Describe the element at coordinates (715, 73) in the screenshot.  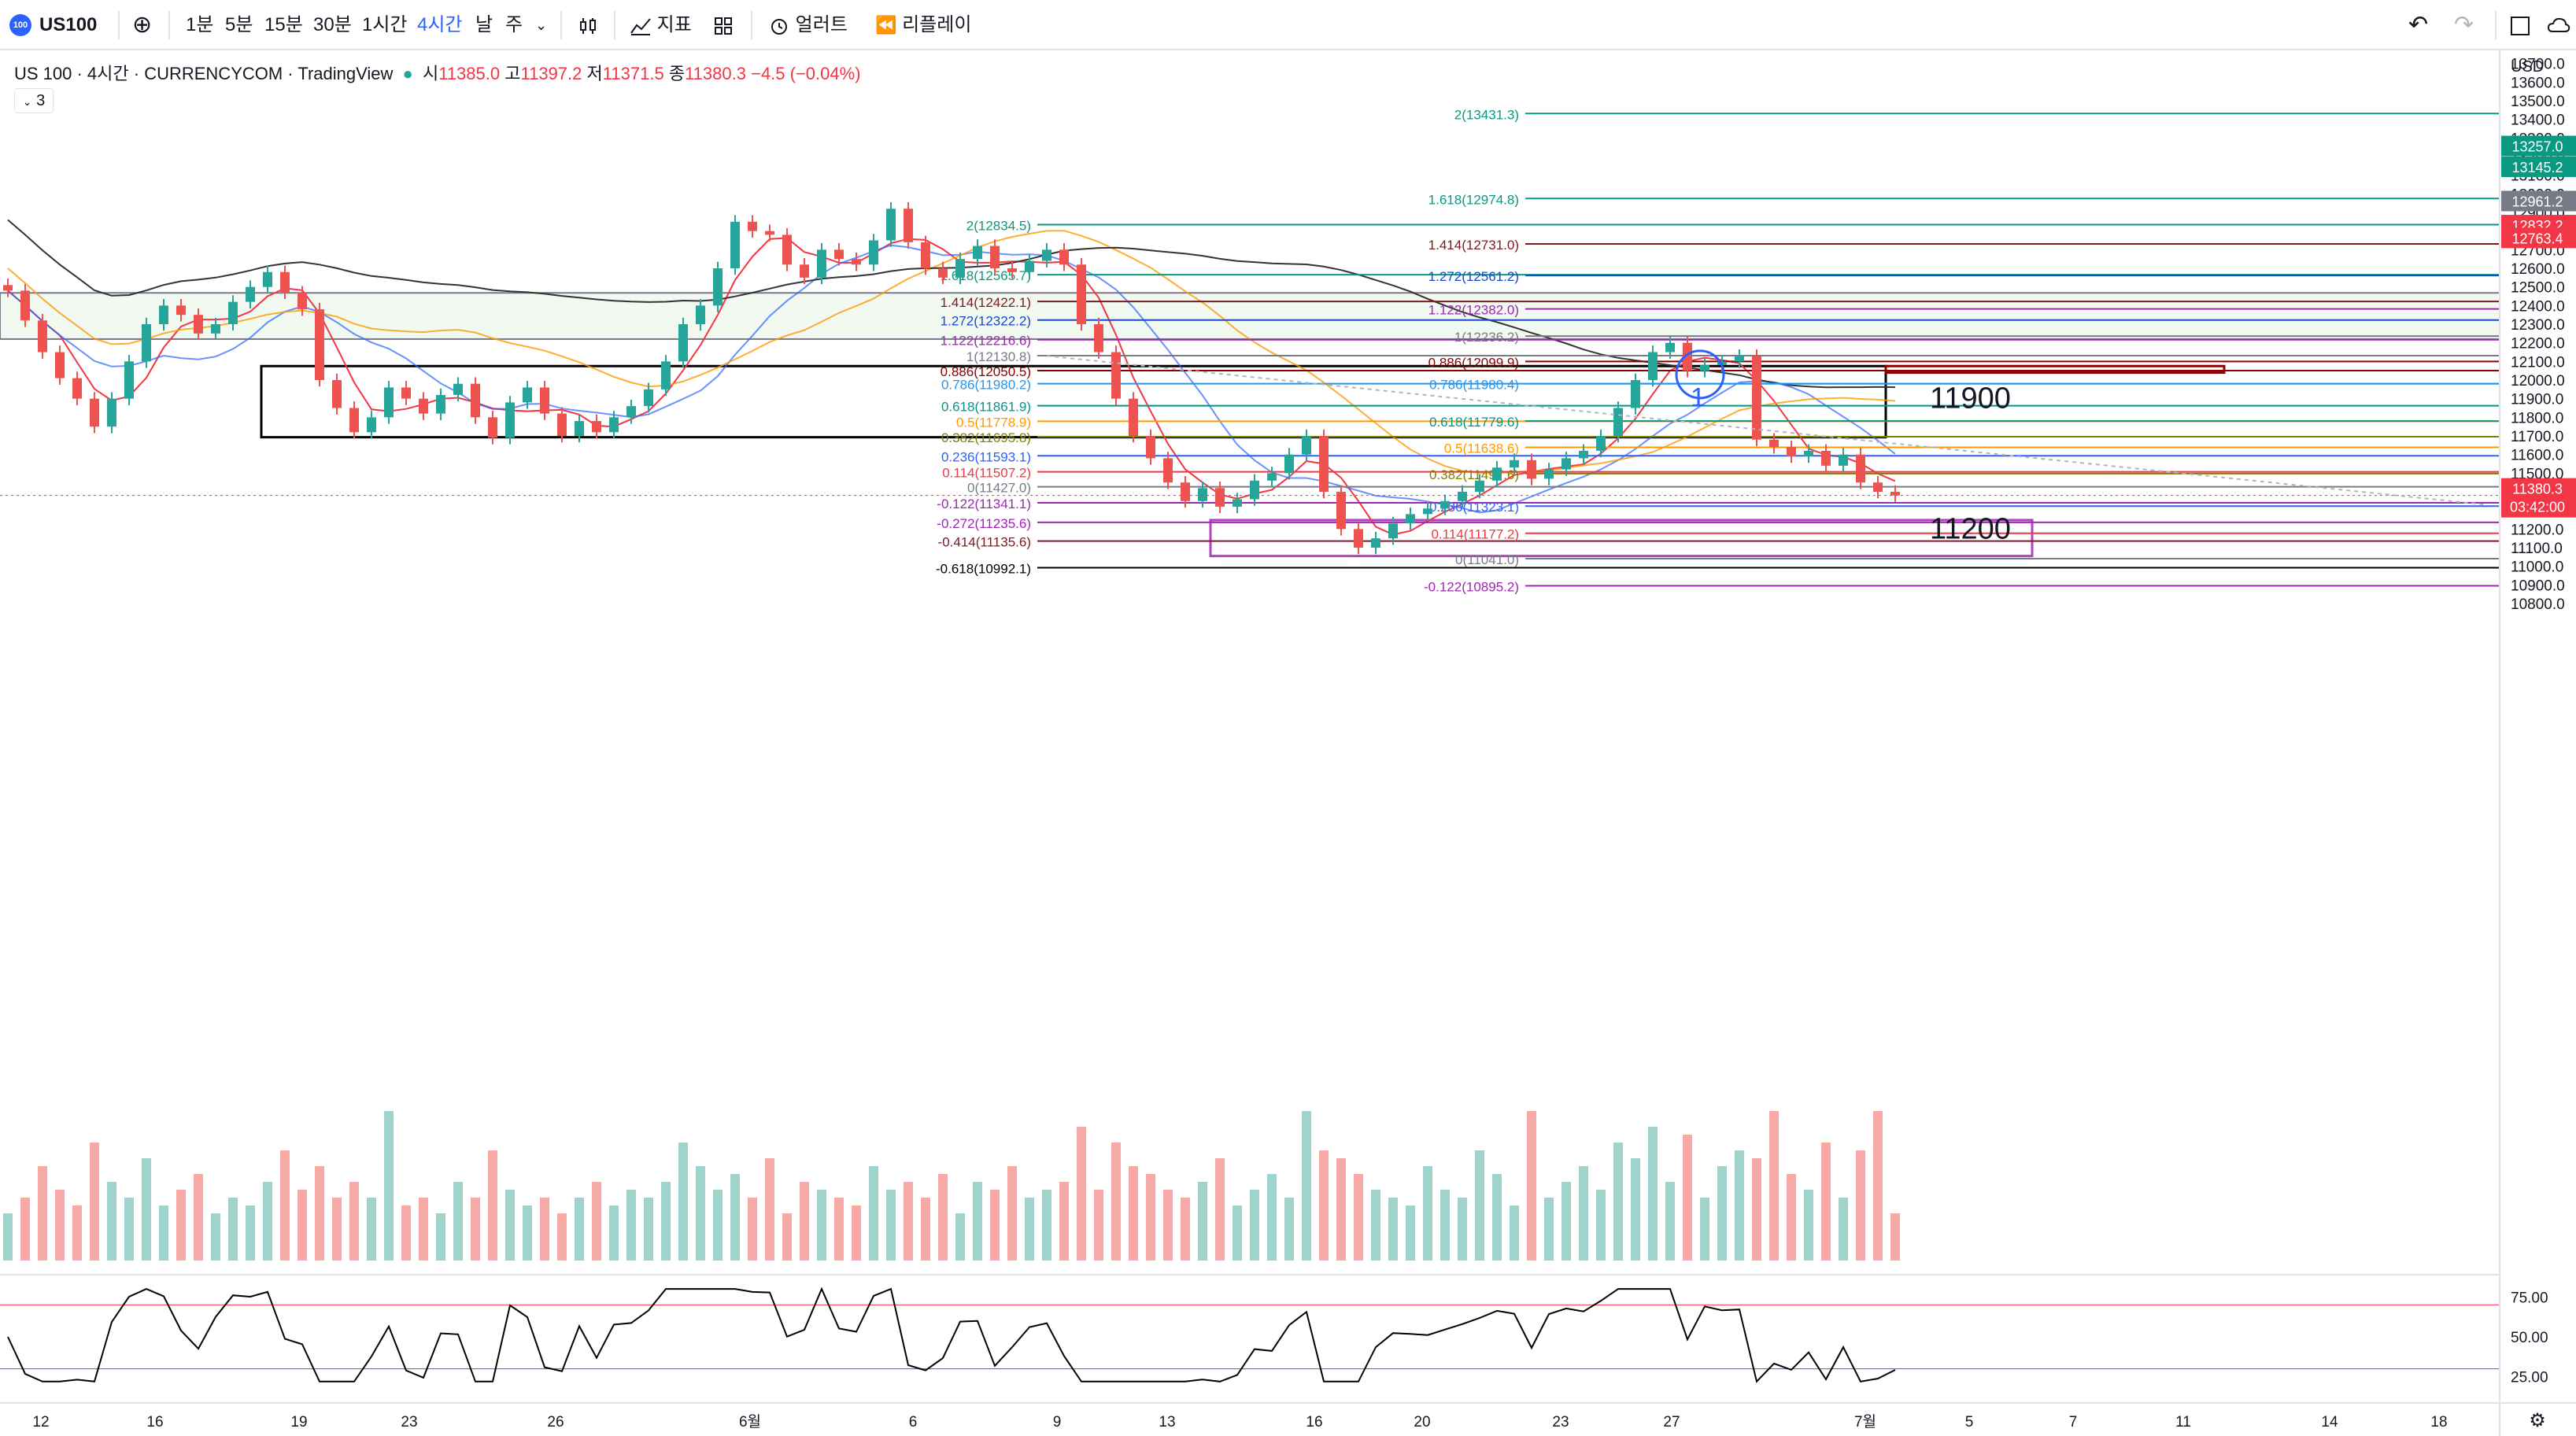
I see `close-value: 11380.3` at that location.